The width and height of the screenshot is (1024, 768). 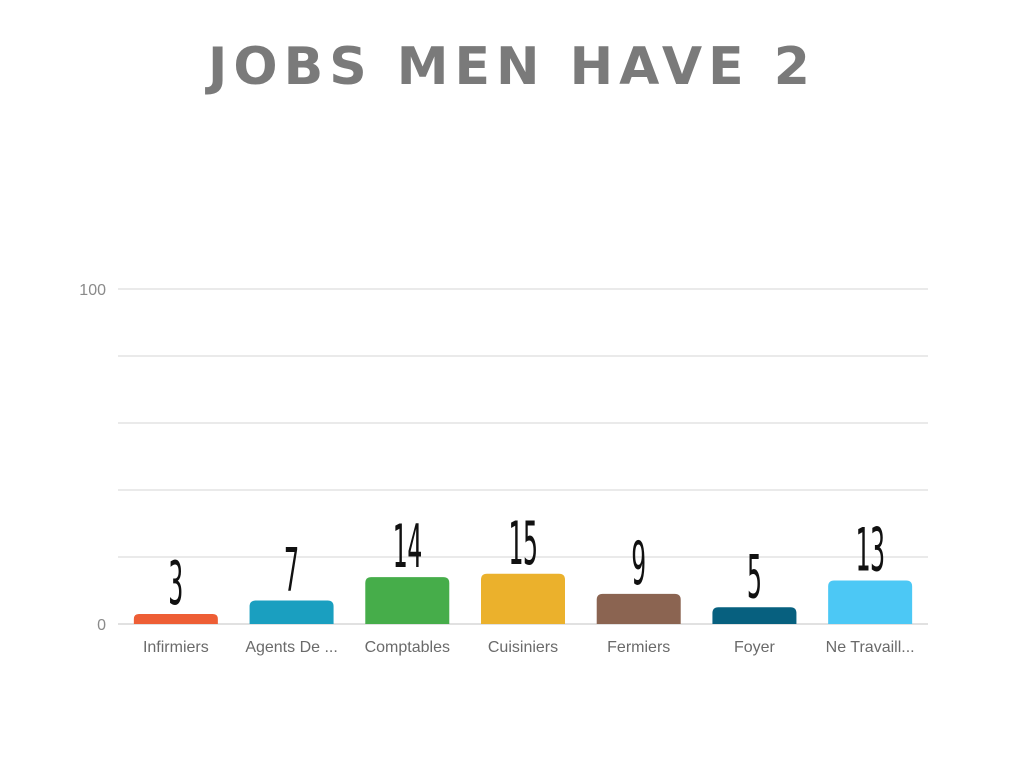 What do you see at coordinates (523, 647) in the screenshot?
I see `category-label: Cuisiniers` at bounding box center [523, 647].